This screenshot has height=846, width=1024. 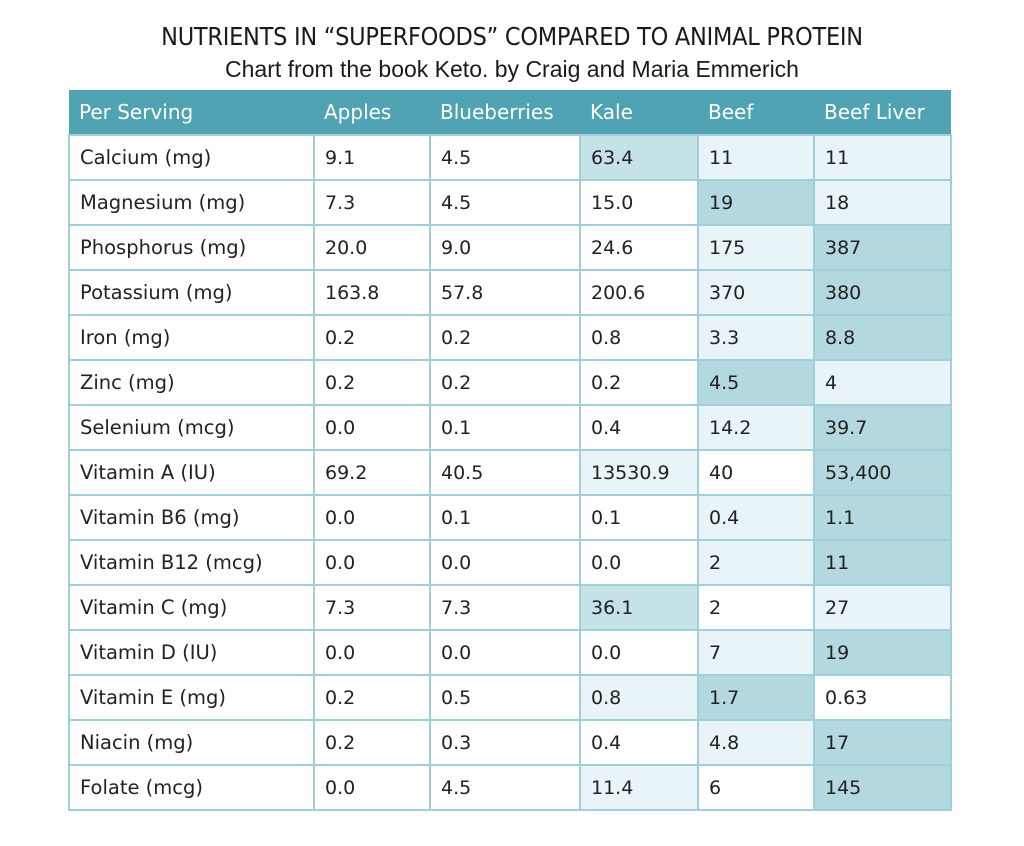 What do you see at coordinates (756, 337) in the screenshot?
I see `cell-beef: 3.3` at bounding box center [756, 337].